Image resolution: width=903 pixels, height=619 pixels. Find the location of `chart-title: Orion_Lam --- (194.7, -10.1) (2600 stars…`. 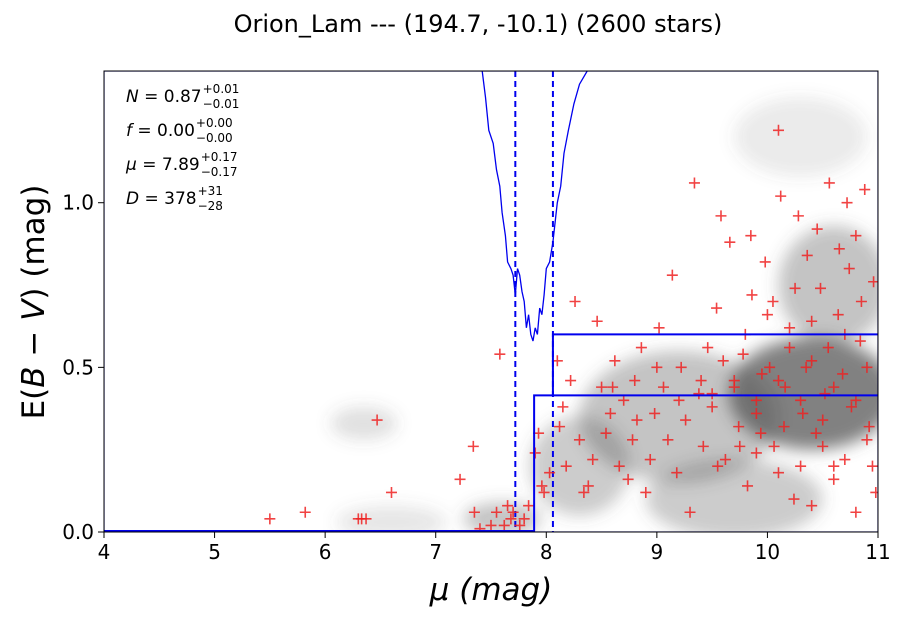

chart-title: Orion_Lam --- (194.7, -10.1) (2600 stars… is located at coordinates (478, 24).